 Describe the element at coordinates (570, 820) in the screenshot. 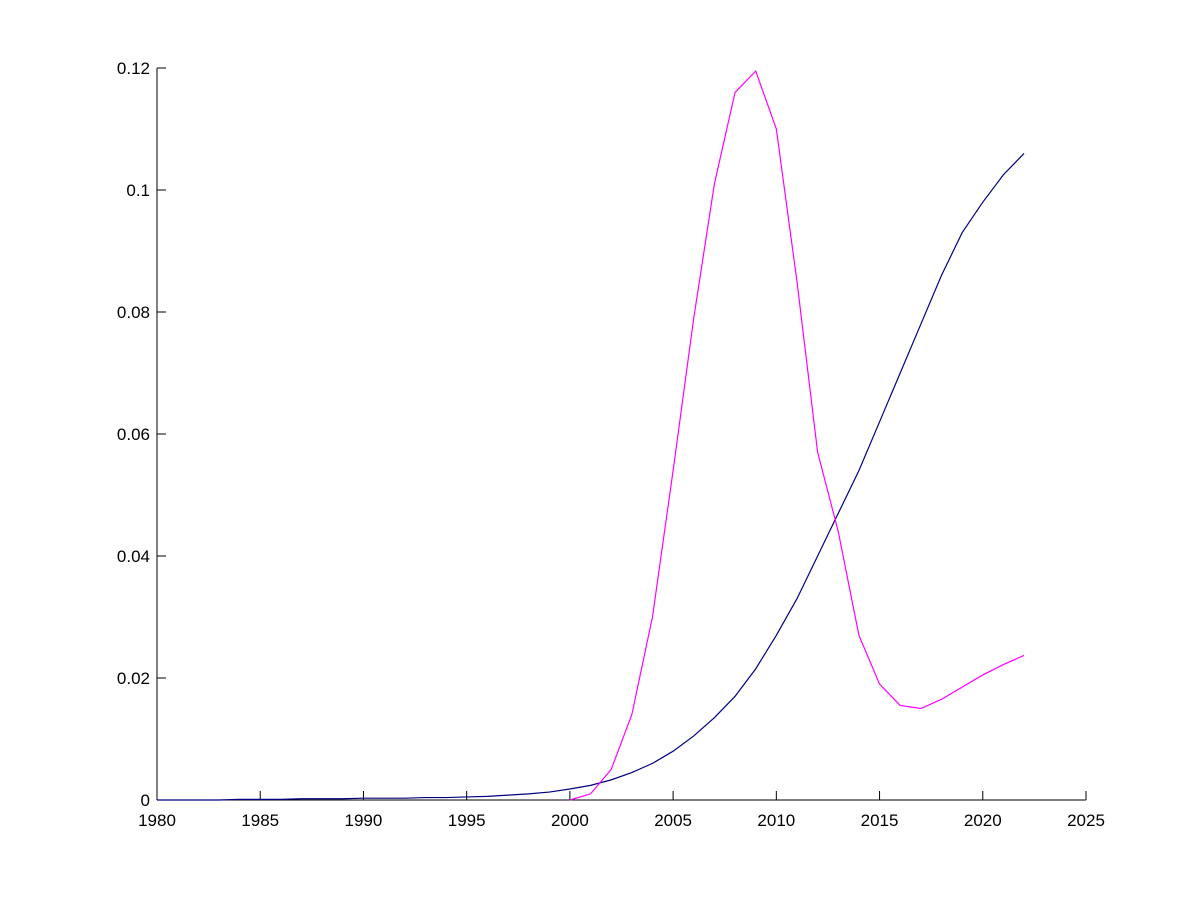

I see `x-tick-label: 2000` at that location.